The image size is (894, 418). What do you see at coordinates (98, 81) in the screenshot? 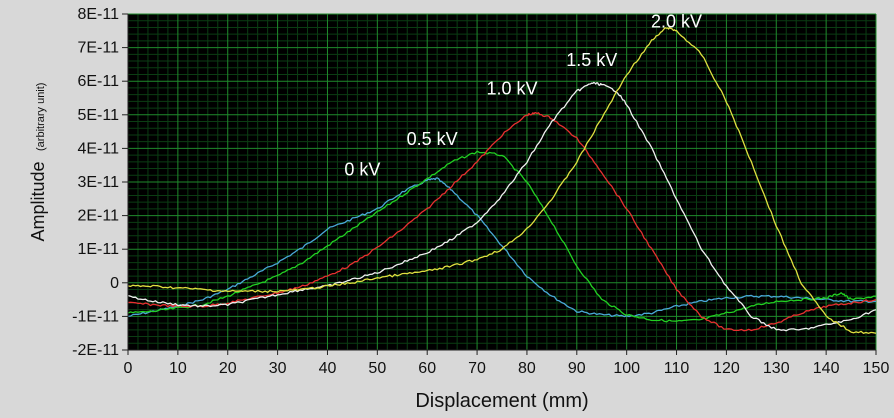
I see `y-tick-label: 6E-11` at bounding box center [98, 81].